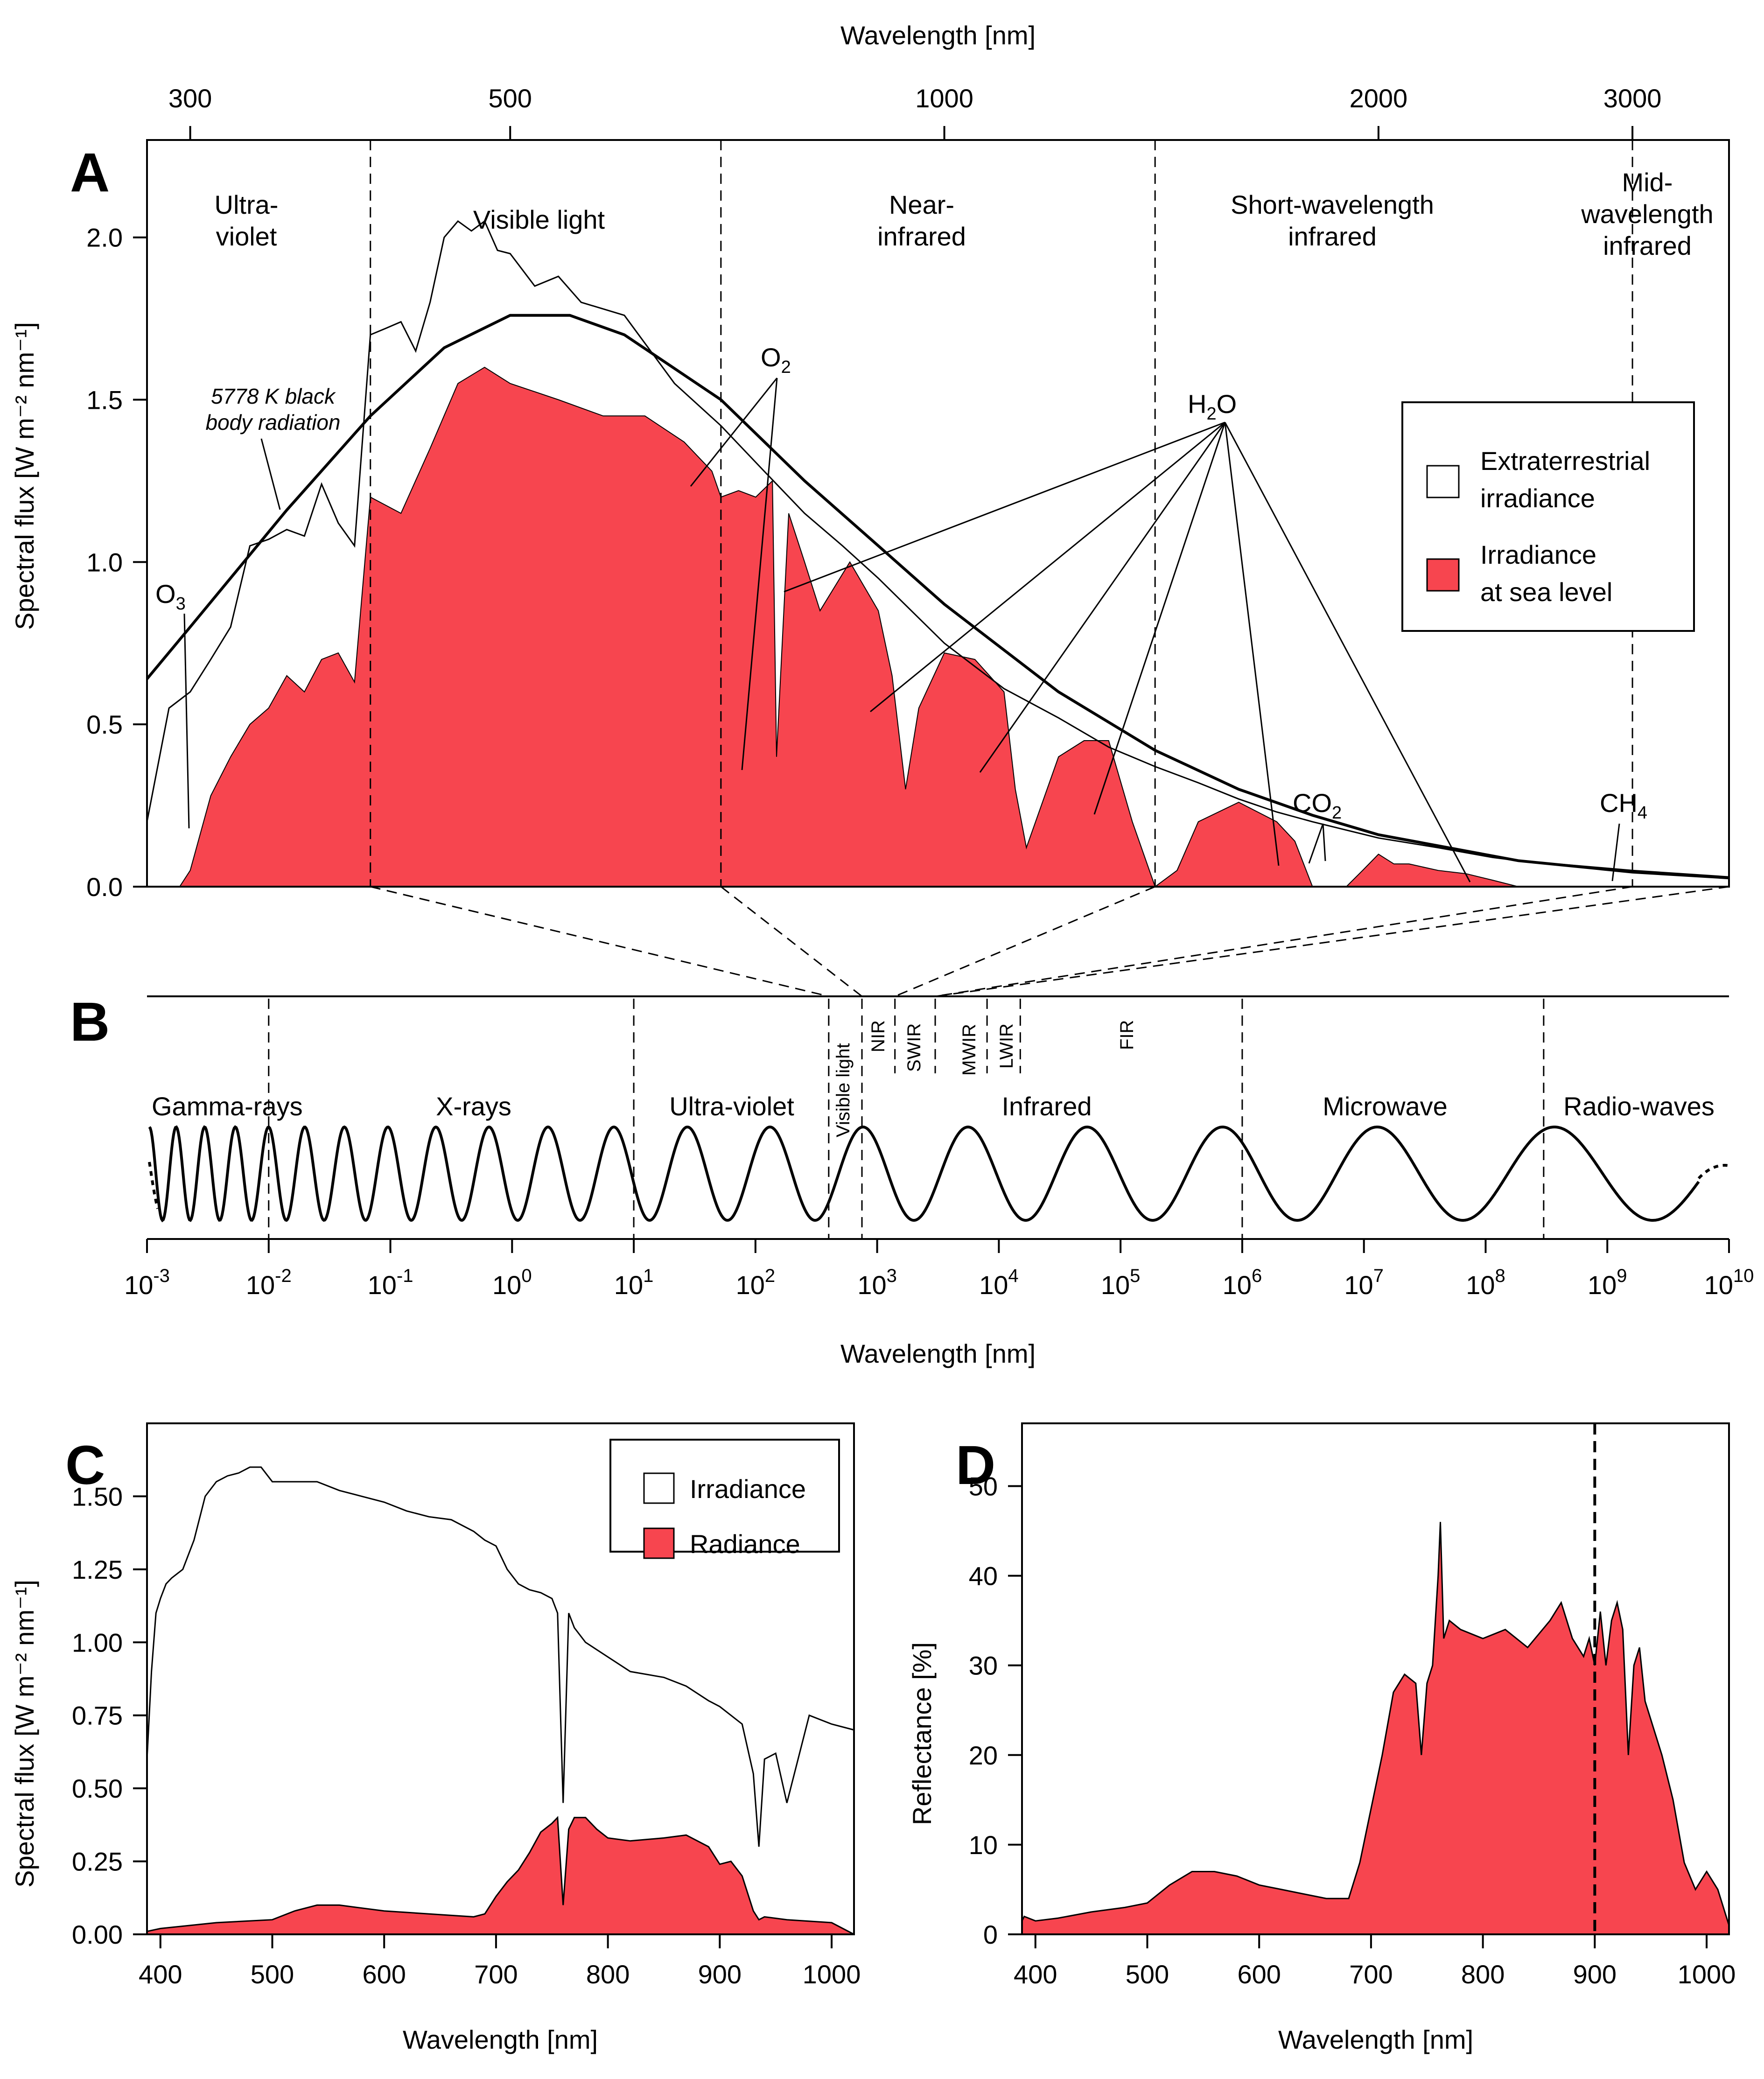 This screenshot has width=1764, height=2079. What do you see at coordinates (104, 724) in the screenshot?
I see `y-tick-label: 0.5` at bounding box center [104, 724].